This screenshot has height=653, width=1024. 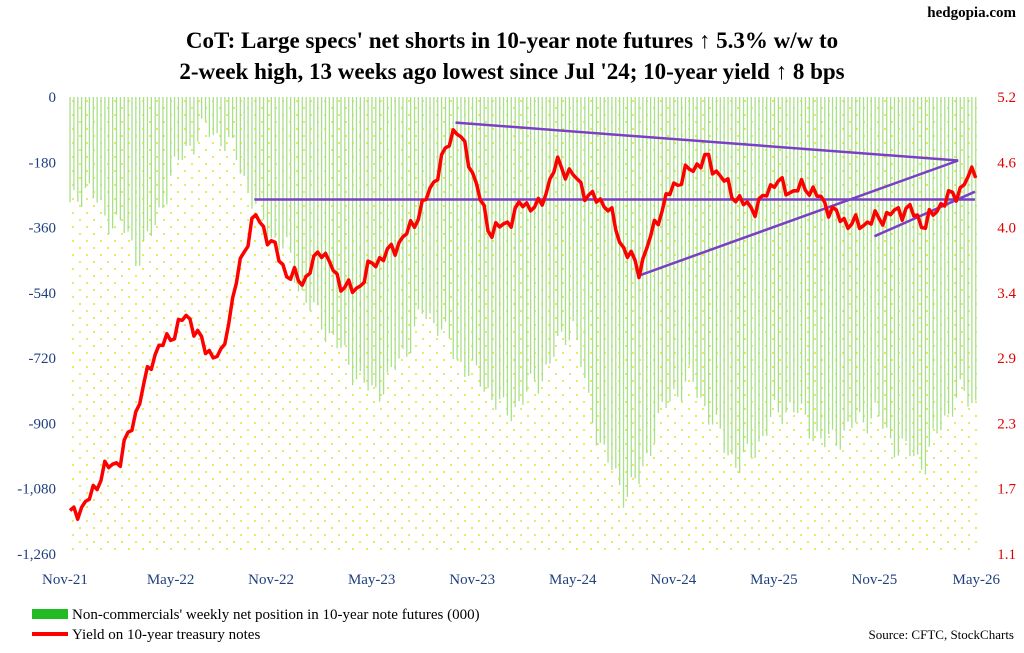 I want to click on right-tick-label: 1.1, so click(x=1006, y=555).